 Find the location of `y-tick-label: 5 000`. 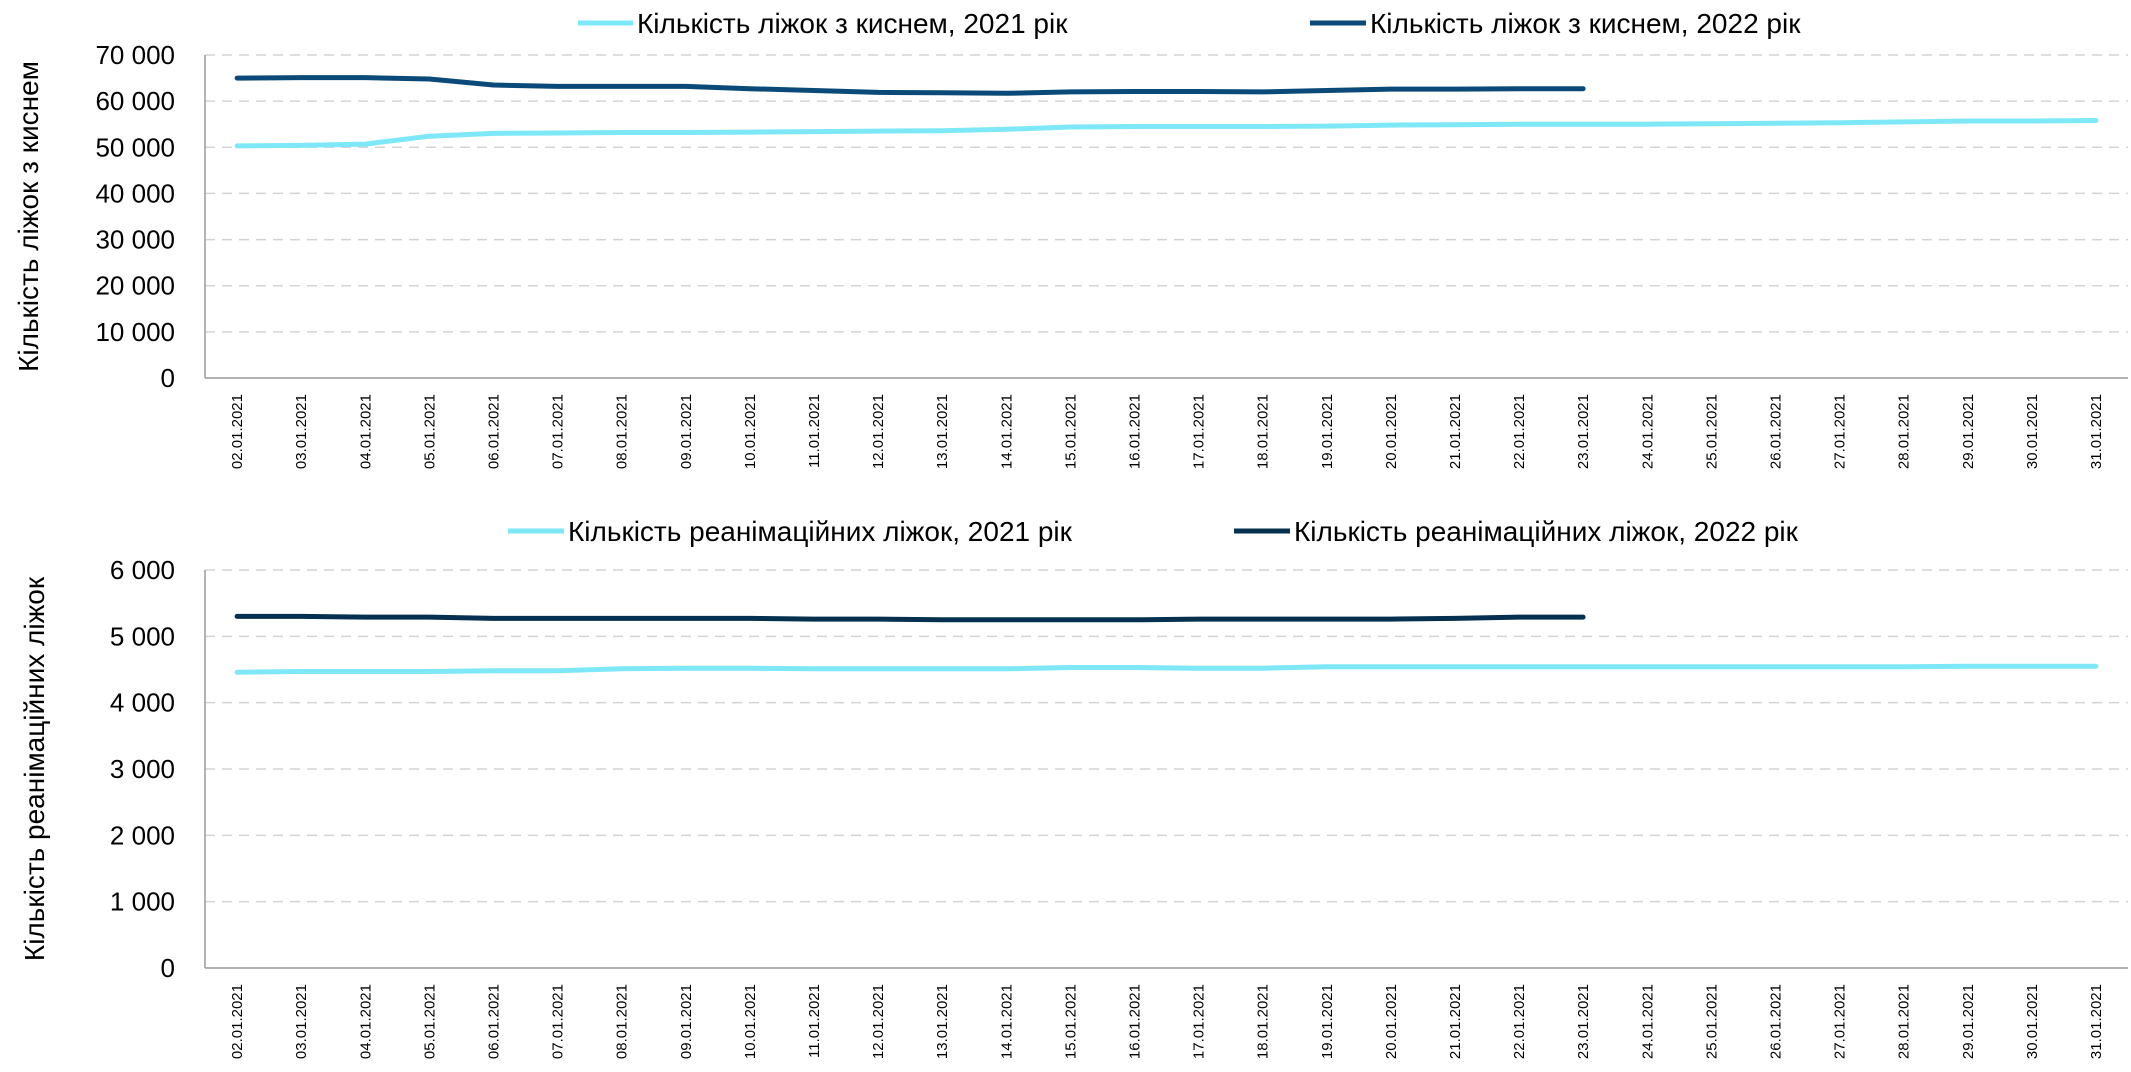

y-tick-label: 5 000 is located at coordinates (142, 636).